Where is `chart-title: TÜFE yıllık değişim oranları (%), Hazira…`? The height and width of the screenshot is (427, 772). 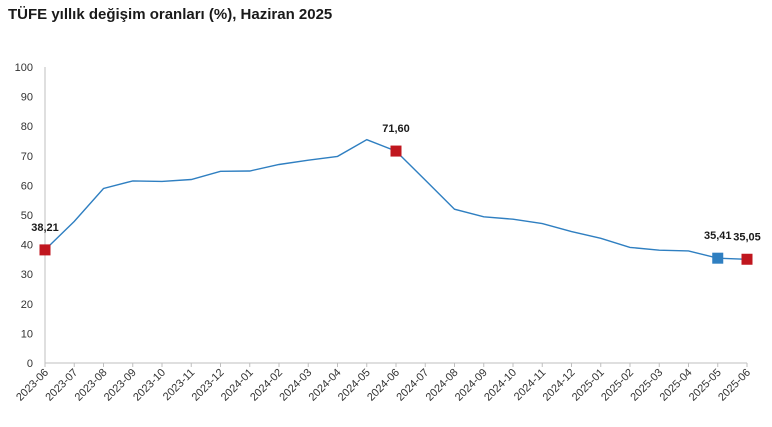 chart-title: TÜFE yıllık değişim oranları (%), Hazira… is located at coordinates (170, 14).